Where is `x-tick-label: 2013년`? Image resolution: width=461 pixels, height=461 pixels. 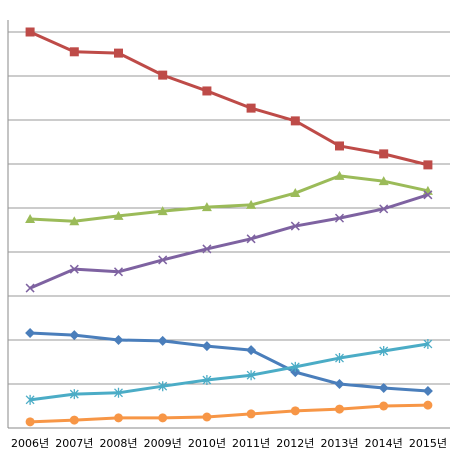
x-tick-label: 2013년 is located at coordinates (339, 443).